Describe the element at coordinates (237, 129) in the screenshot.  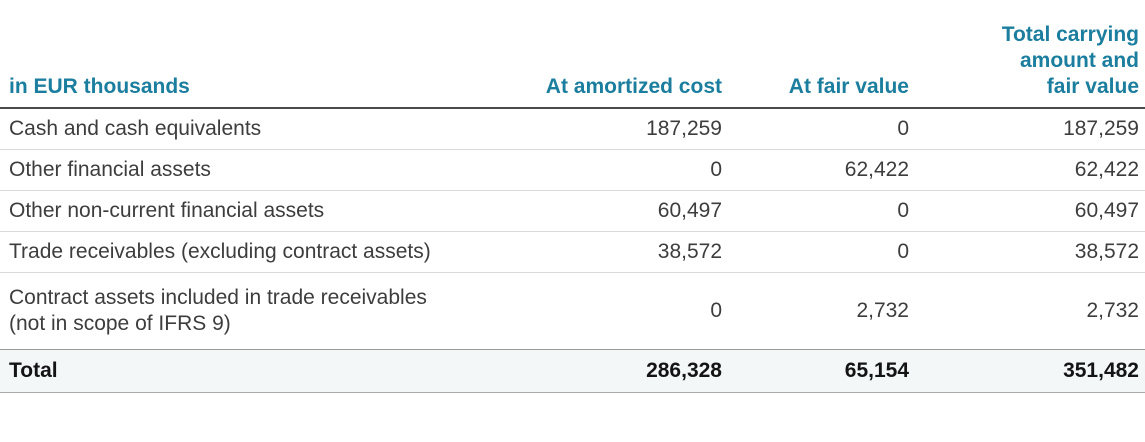
I see `row-label: Cash and cash equivalents` at that location.